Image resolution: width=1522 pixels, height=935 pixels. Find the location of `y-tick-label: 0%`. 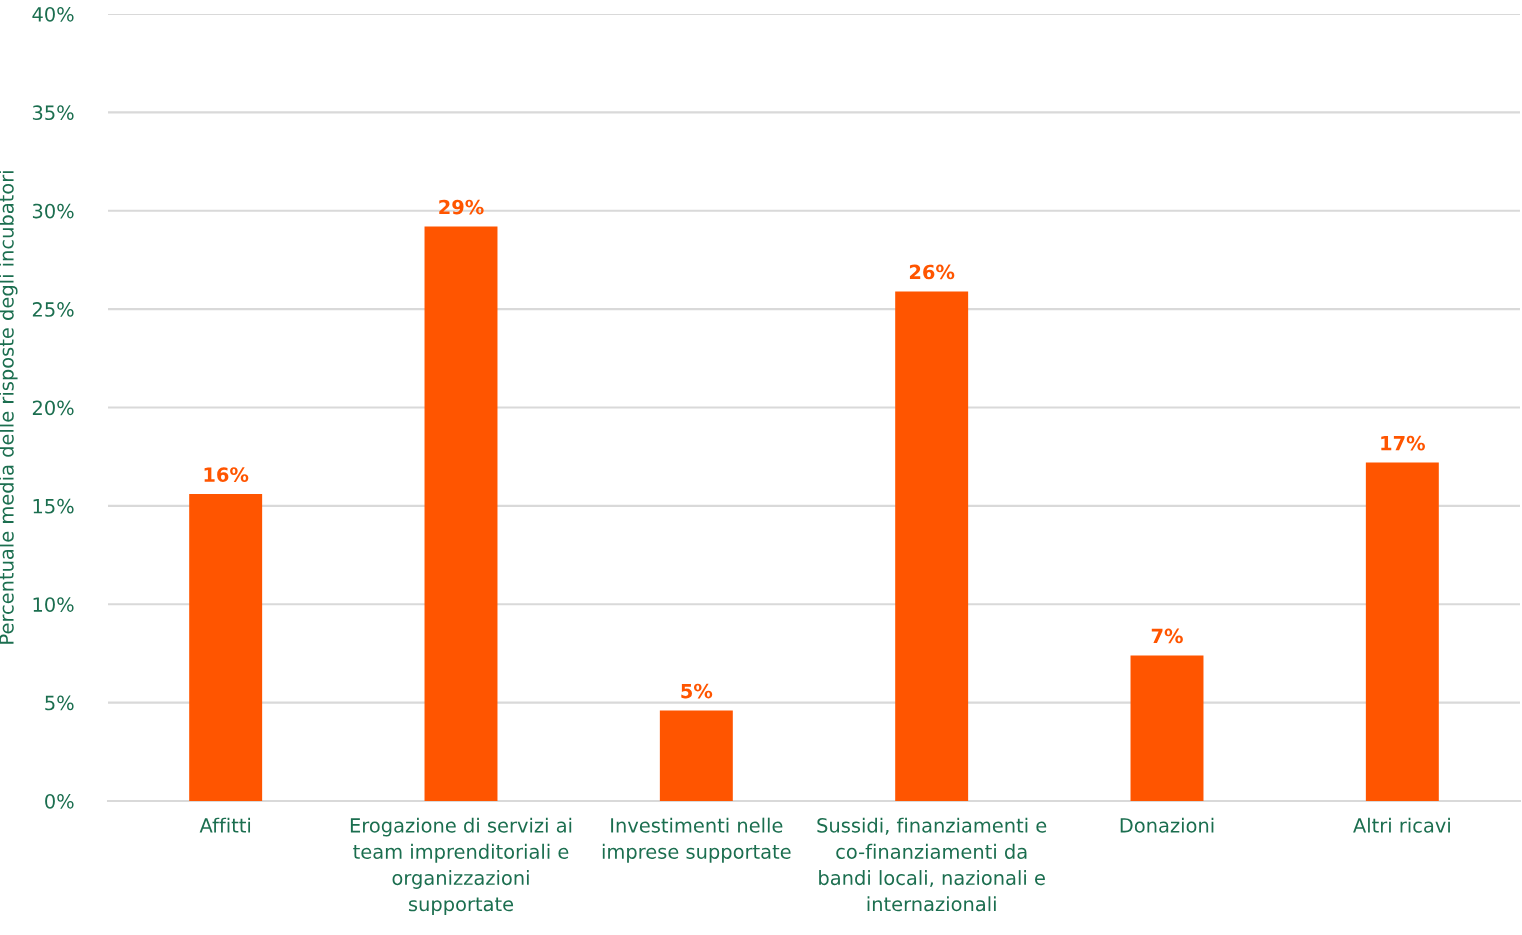

y-tick-label: 0% is located at coordinates (59, 801).